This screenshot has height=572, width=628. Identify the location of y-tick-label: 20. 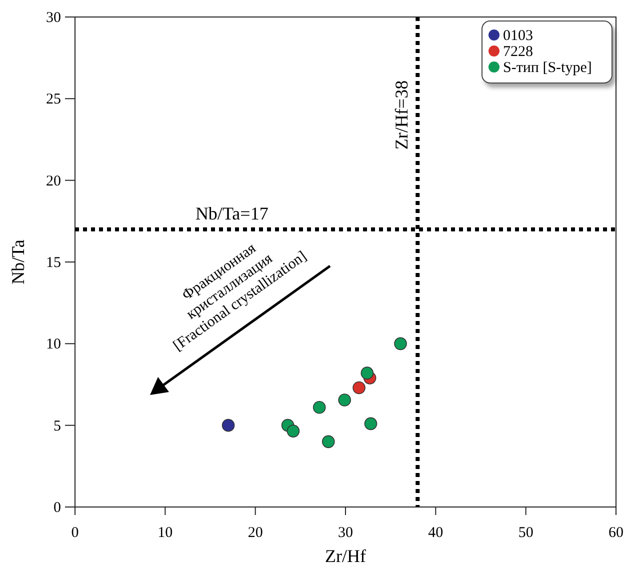
(53, 181).